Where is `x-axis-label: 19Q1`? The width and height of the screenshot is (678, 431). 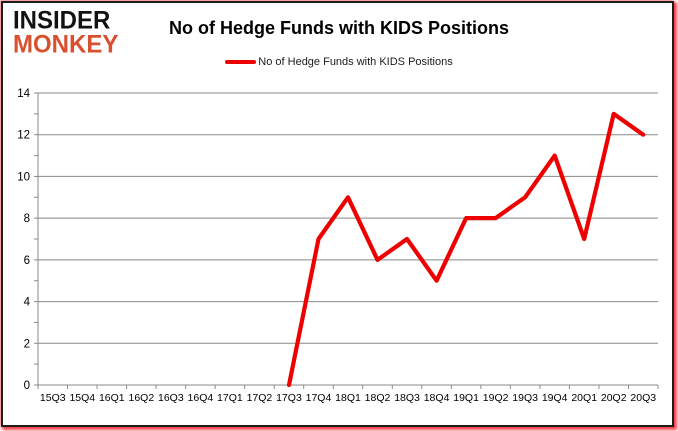
x-axis-label: 19Q1 is located at coordinates (466, 398).